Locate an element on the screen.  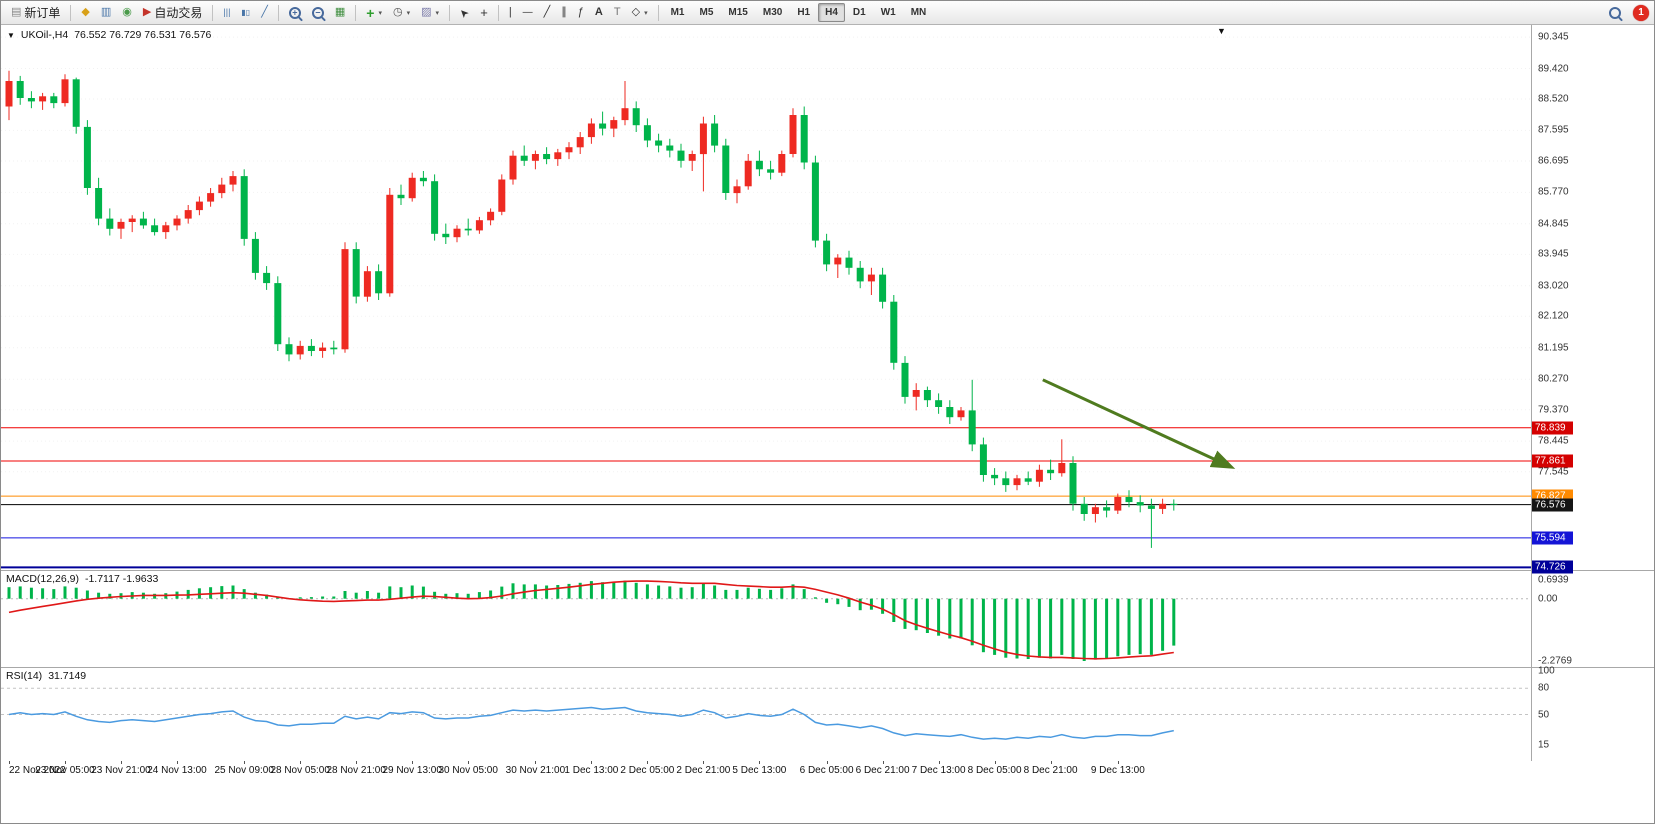
data-window-button: ▥ is located at coordinates (106, 12).